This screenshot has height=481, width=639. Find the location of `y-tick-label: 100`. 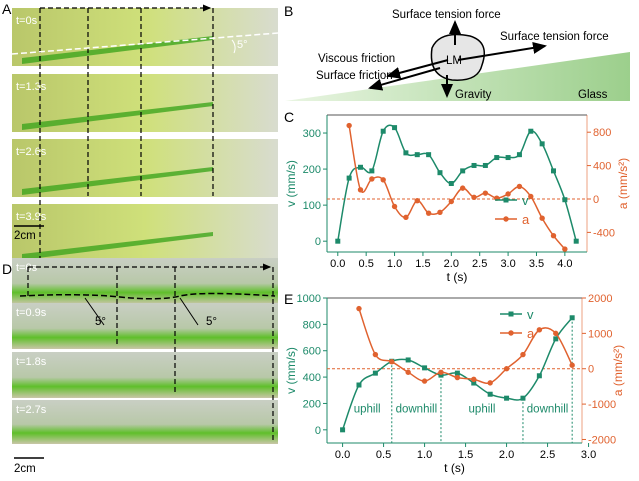

y-tick-label: 100 is located at coordinates (312, 206).